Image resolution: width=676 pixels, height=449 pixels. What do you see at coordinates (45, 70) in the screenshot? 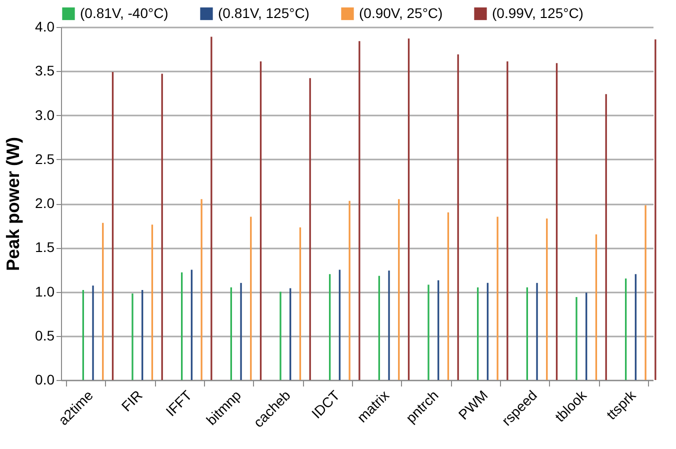
I see `y-tick-label: 3.5` at bounding box center [45, 70].